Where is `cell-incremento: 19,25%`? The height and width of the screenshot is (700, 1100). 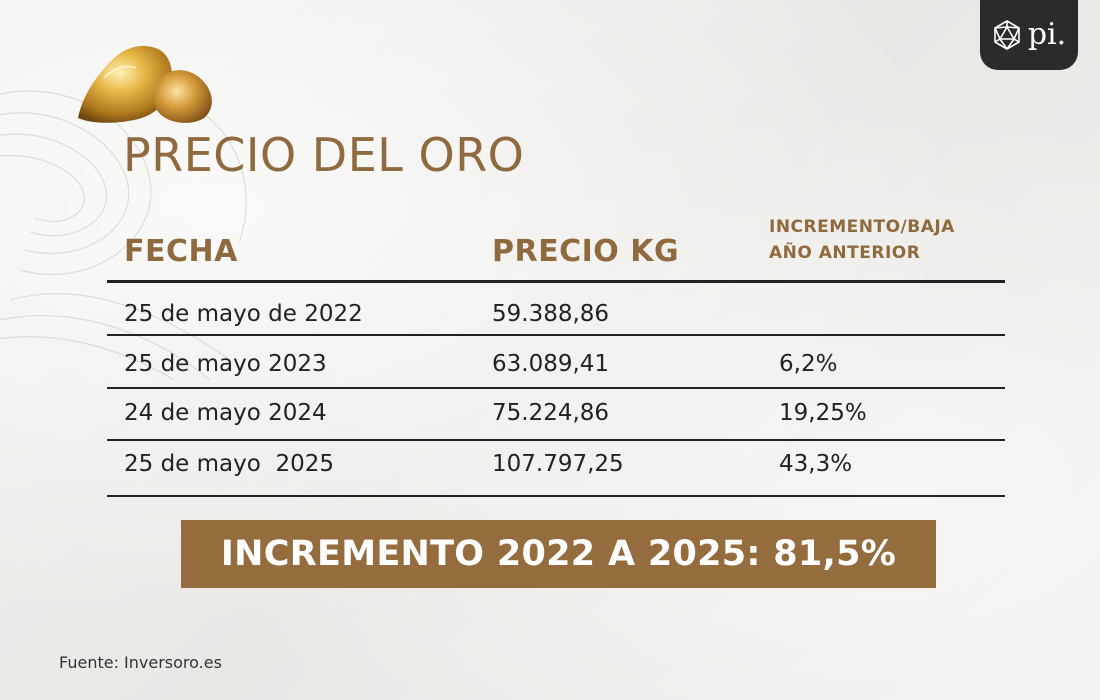 cell-incremento: 19,25% is located at coordinates (823, 413).